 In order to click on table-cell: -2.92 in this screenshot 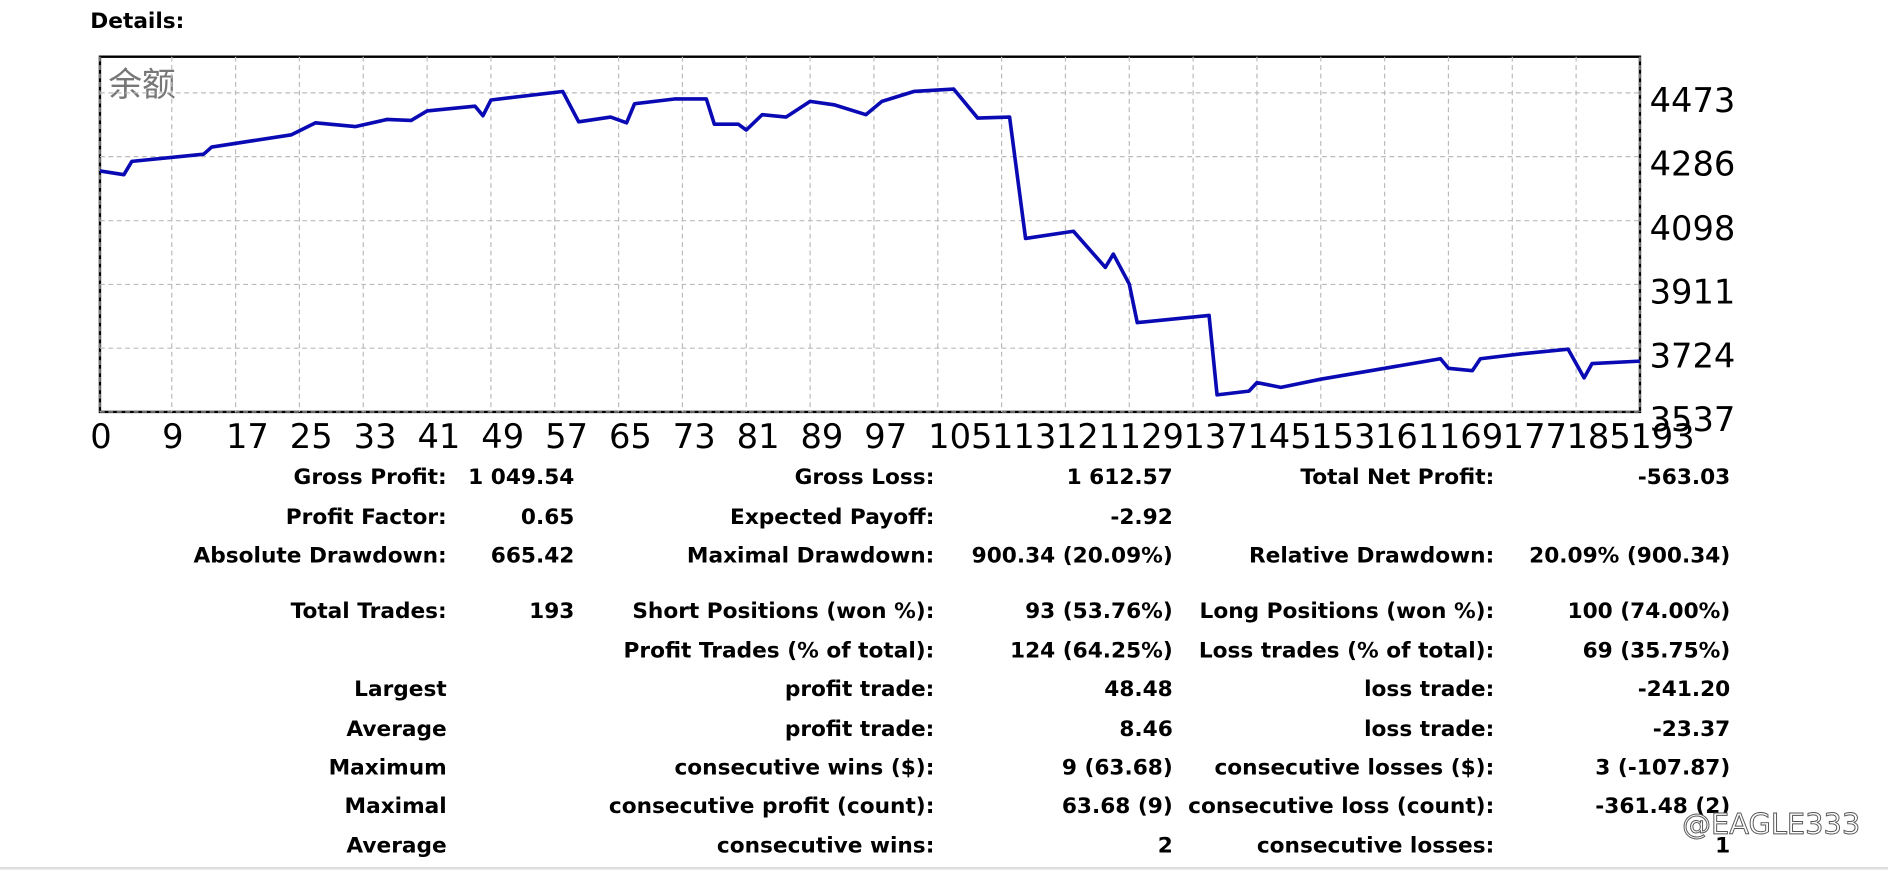, I will do `click(1141, 517)`.